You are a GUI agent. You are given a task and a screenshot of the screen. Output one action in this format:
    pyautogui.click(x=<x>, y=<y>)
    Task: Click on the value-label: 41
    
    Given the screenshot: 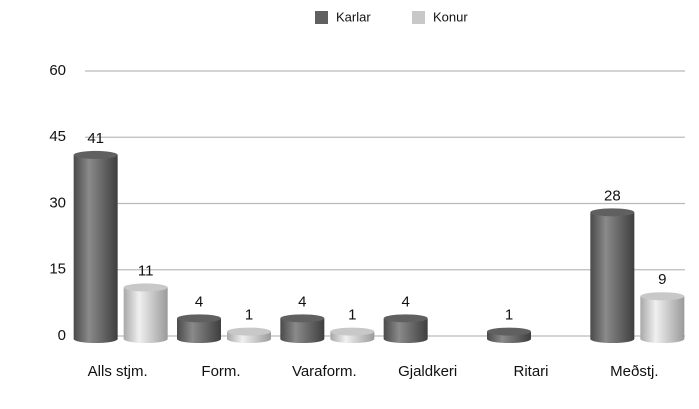 What is the action you would take?
    pyautogui.click(x=95, y=138)
    